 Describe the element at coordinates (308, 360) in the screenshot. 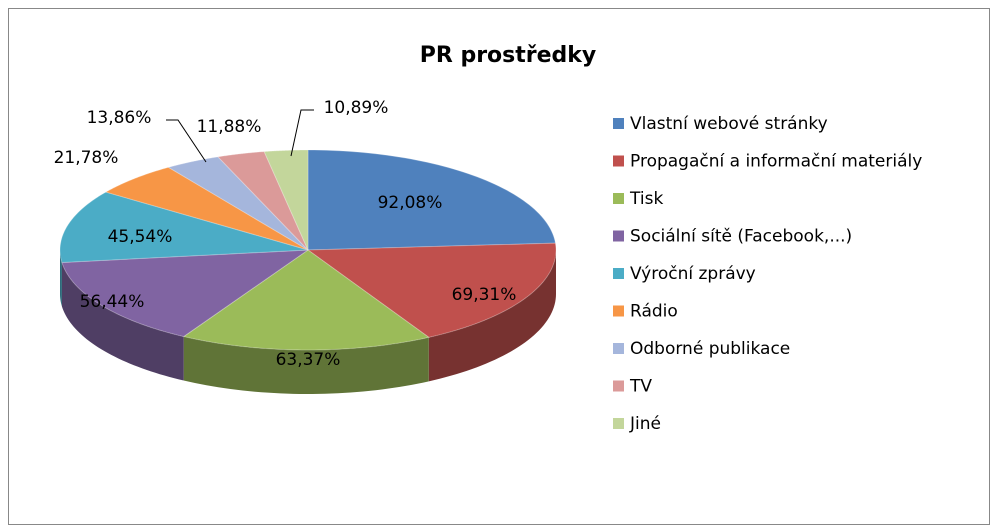

I see `data-label: 63,37%` at that location.